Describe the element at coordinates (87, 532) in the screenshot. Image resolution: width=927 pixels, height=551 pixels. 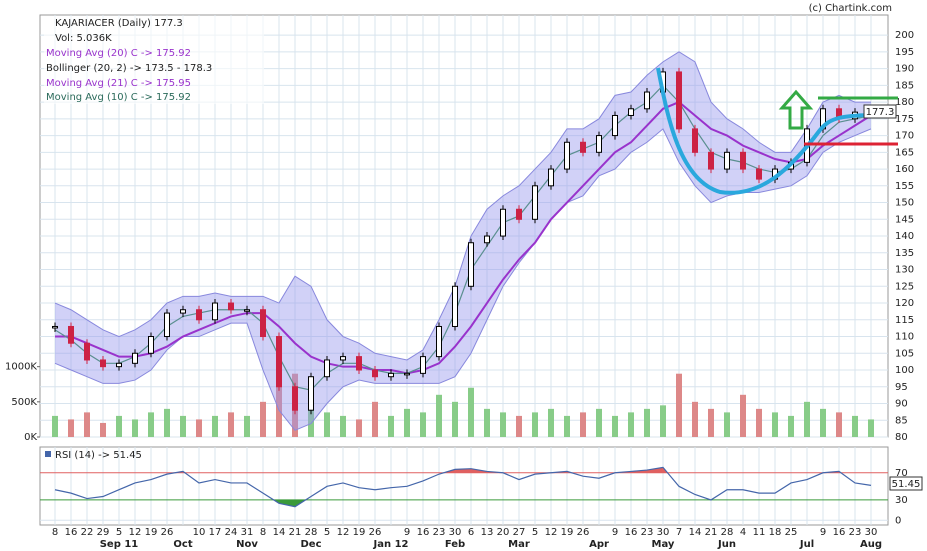
I see `x-tick-label: 22` at that location.